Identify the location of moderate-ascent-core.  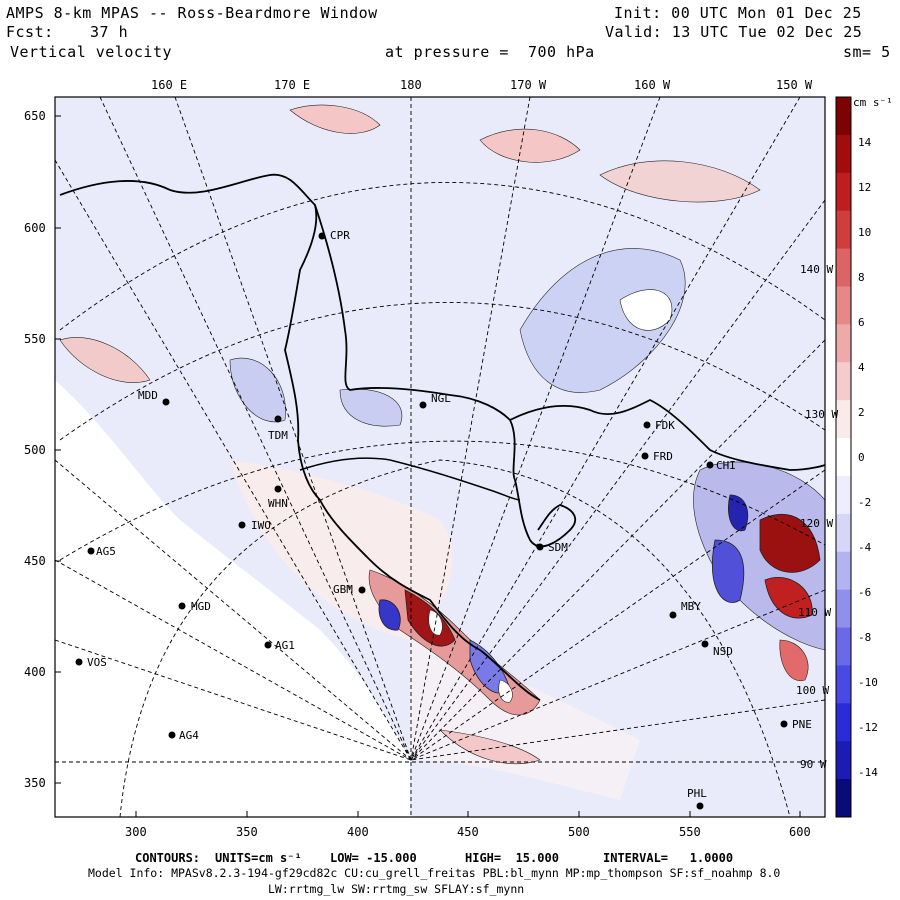
(794, 660).